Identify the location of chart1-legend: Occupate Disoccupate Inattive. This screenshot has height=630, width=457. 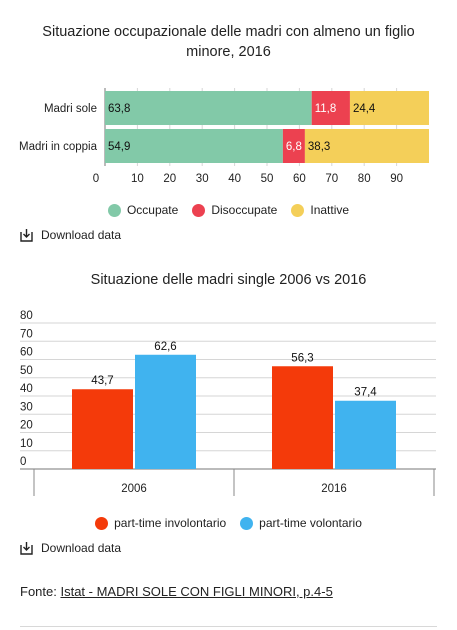
(228, 210).